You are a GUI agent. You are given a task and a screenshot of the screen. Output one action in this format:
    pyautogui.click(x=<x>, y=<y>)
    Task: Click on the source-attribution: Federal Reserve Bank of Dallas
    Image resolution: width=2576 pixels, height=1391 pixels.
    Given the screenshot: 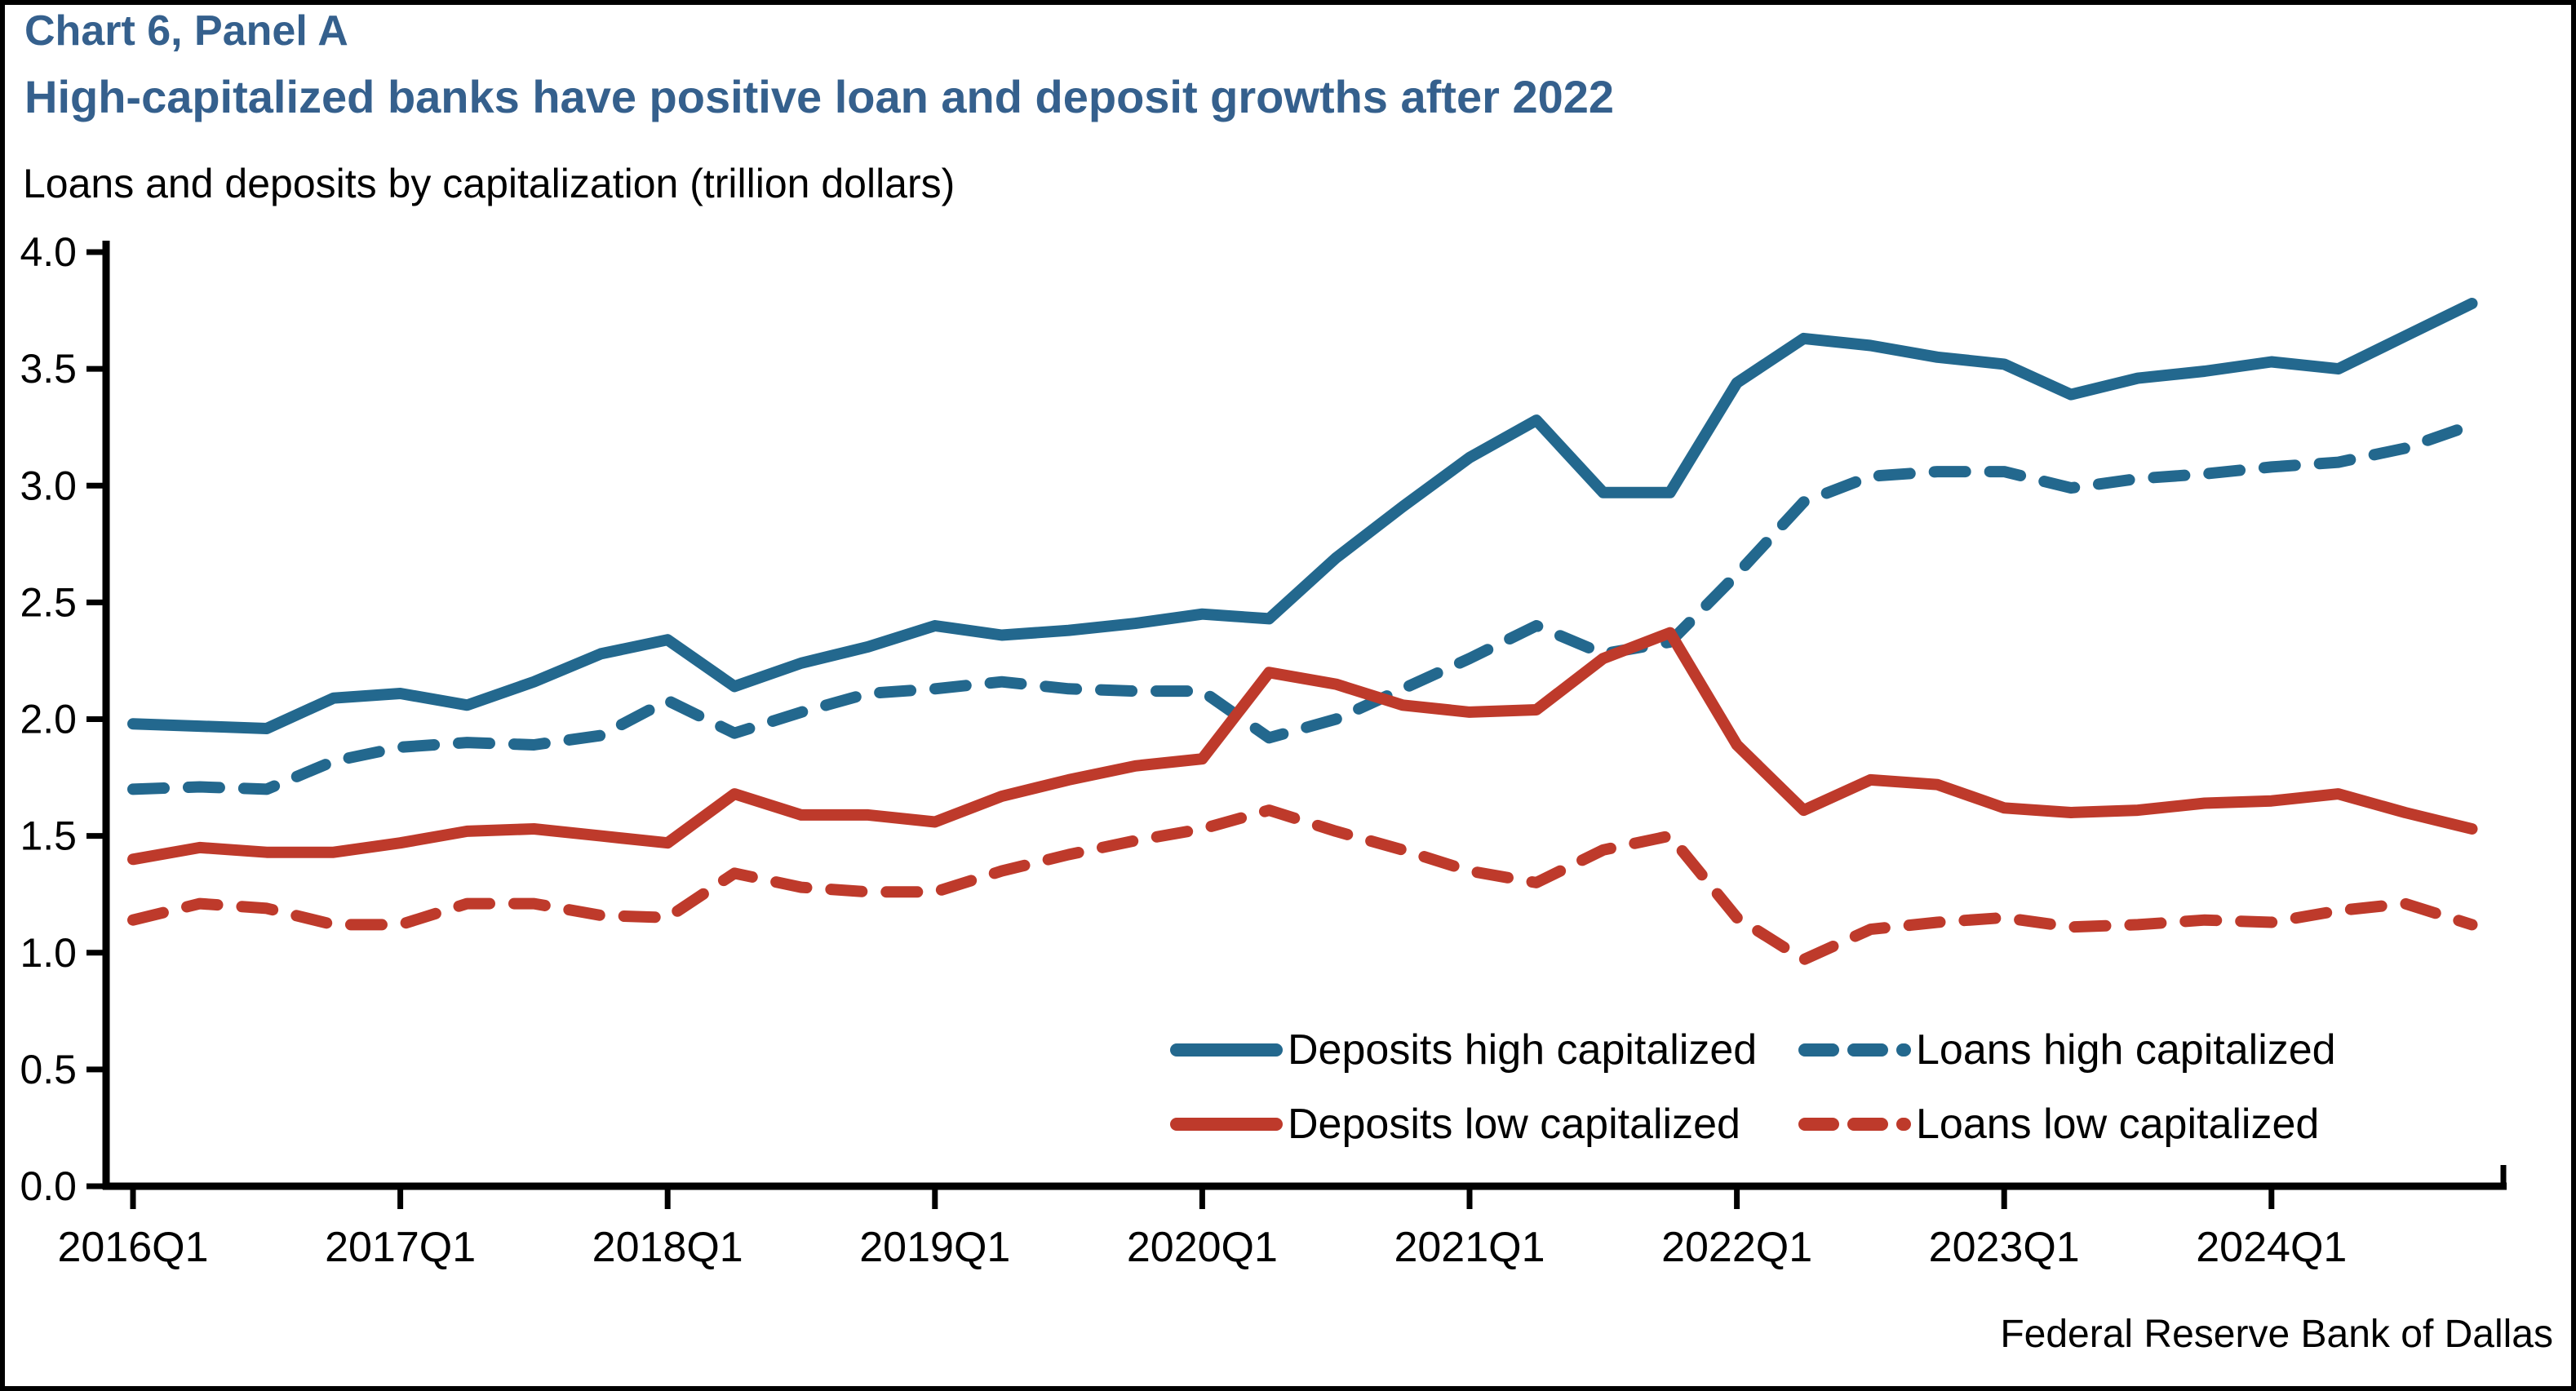 What is the action you would take?
    pyautogui.click(x=2276, y=1334)
    